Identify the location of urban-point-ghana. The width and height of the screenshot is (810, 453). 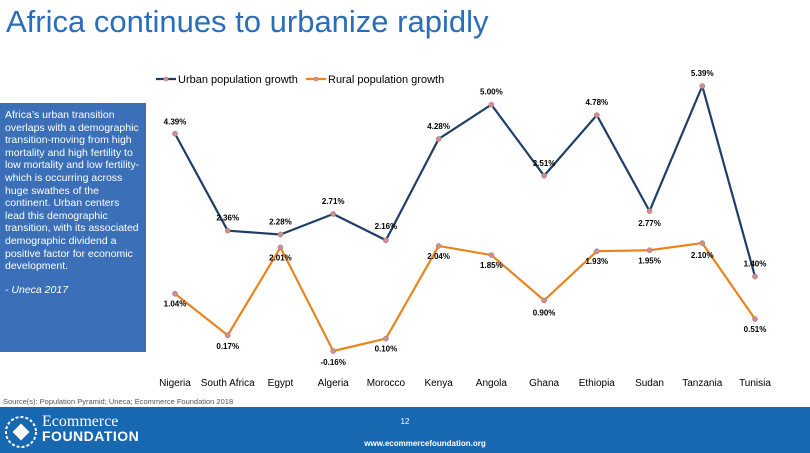
(544, 175).